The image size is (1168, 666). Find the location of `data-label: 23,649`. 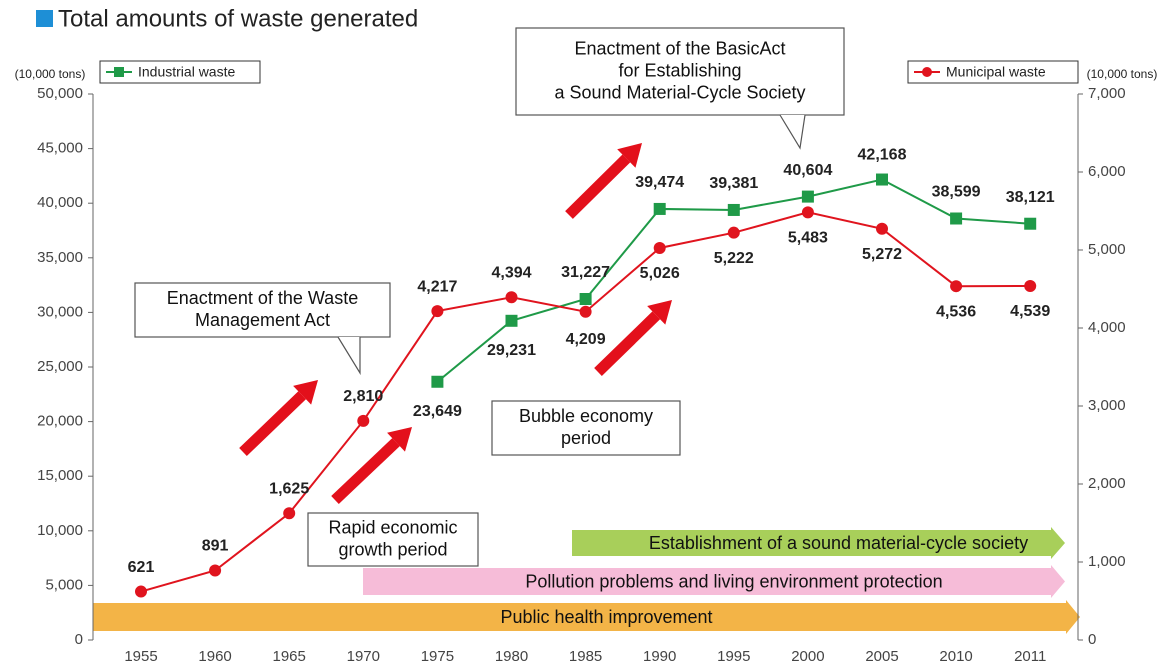

data-label: 23,649 is located at coordinates (437, 411).